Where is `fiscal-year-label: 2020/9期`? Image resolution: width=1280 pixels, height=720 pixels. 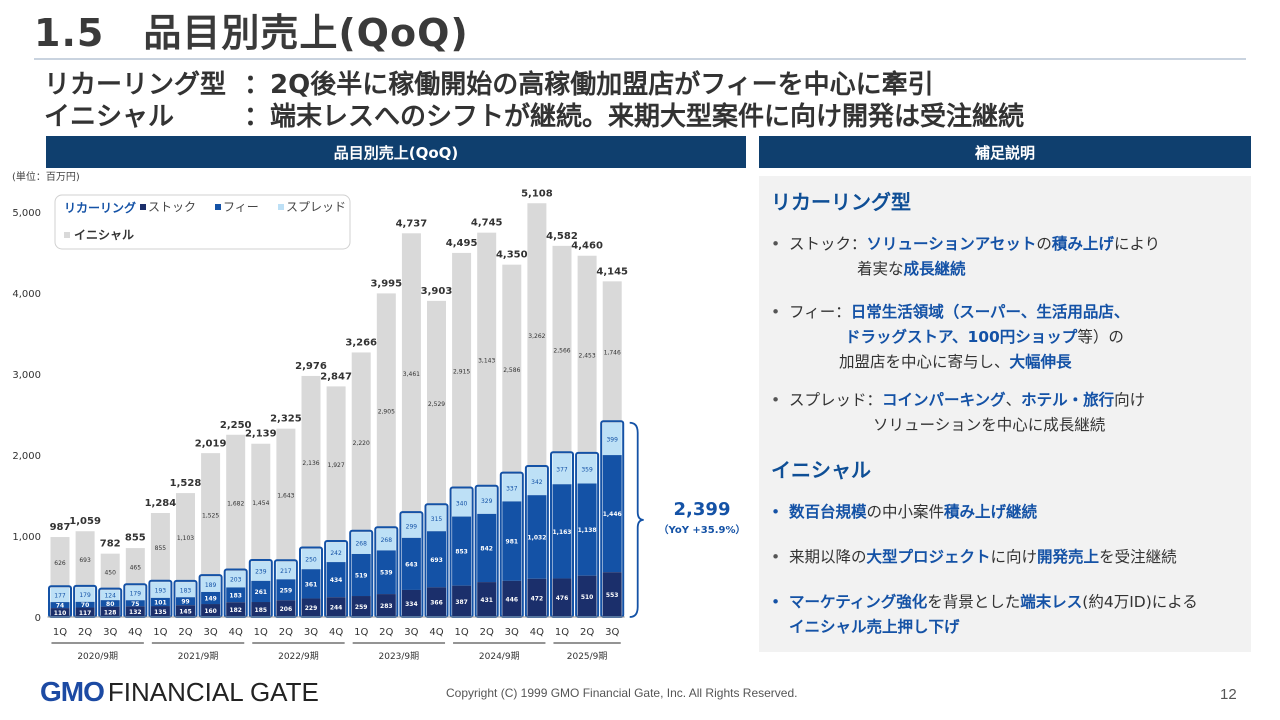
fiscal-year-label: 2020/9期 is located at coordinates (97, 656).